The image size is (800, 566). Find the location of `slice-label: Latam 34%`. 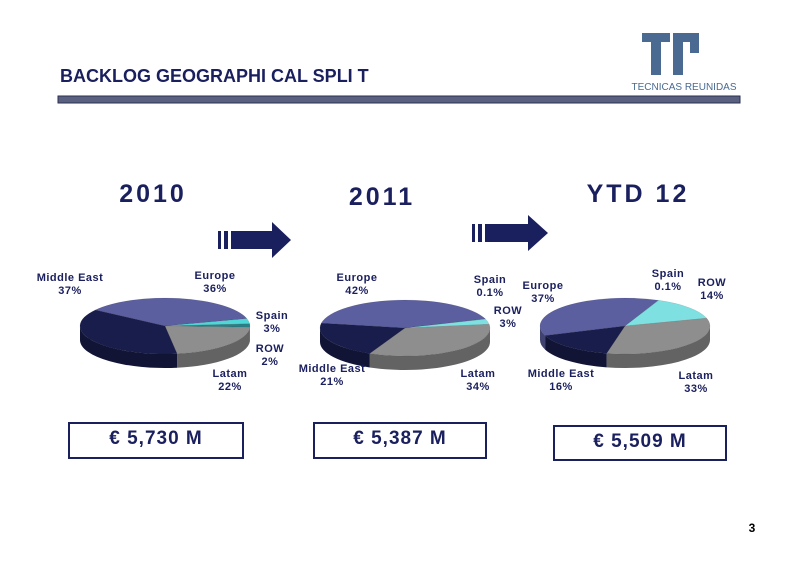

slice-label: Latam 34% is located at coordinates (478, 381).